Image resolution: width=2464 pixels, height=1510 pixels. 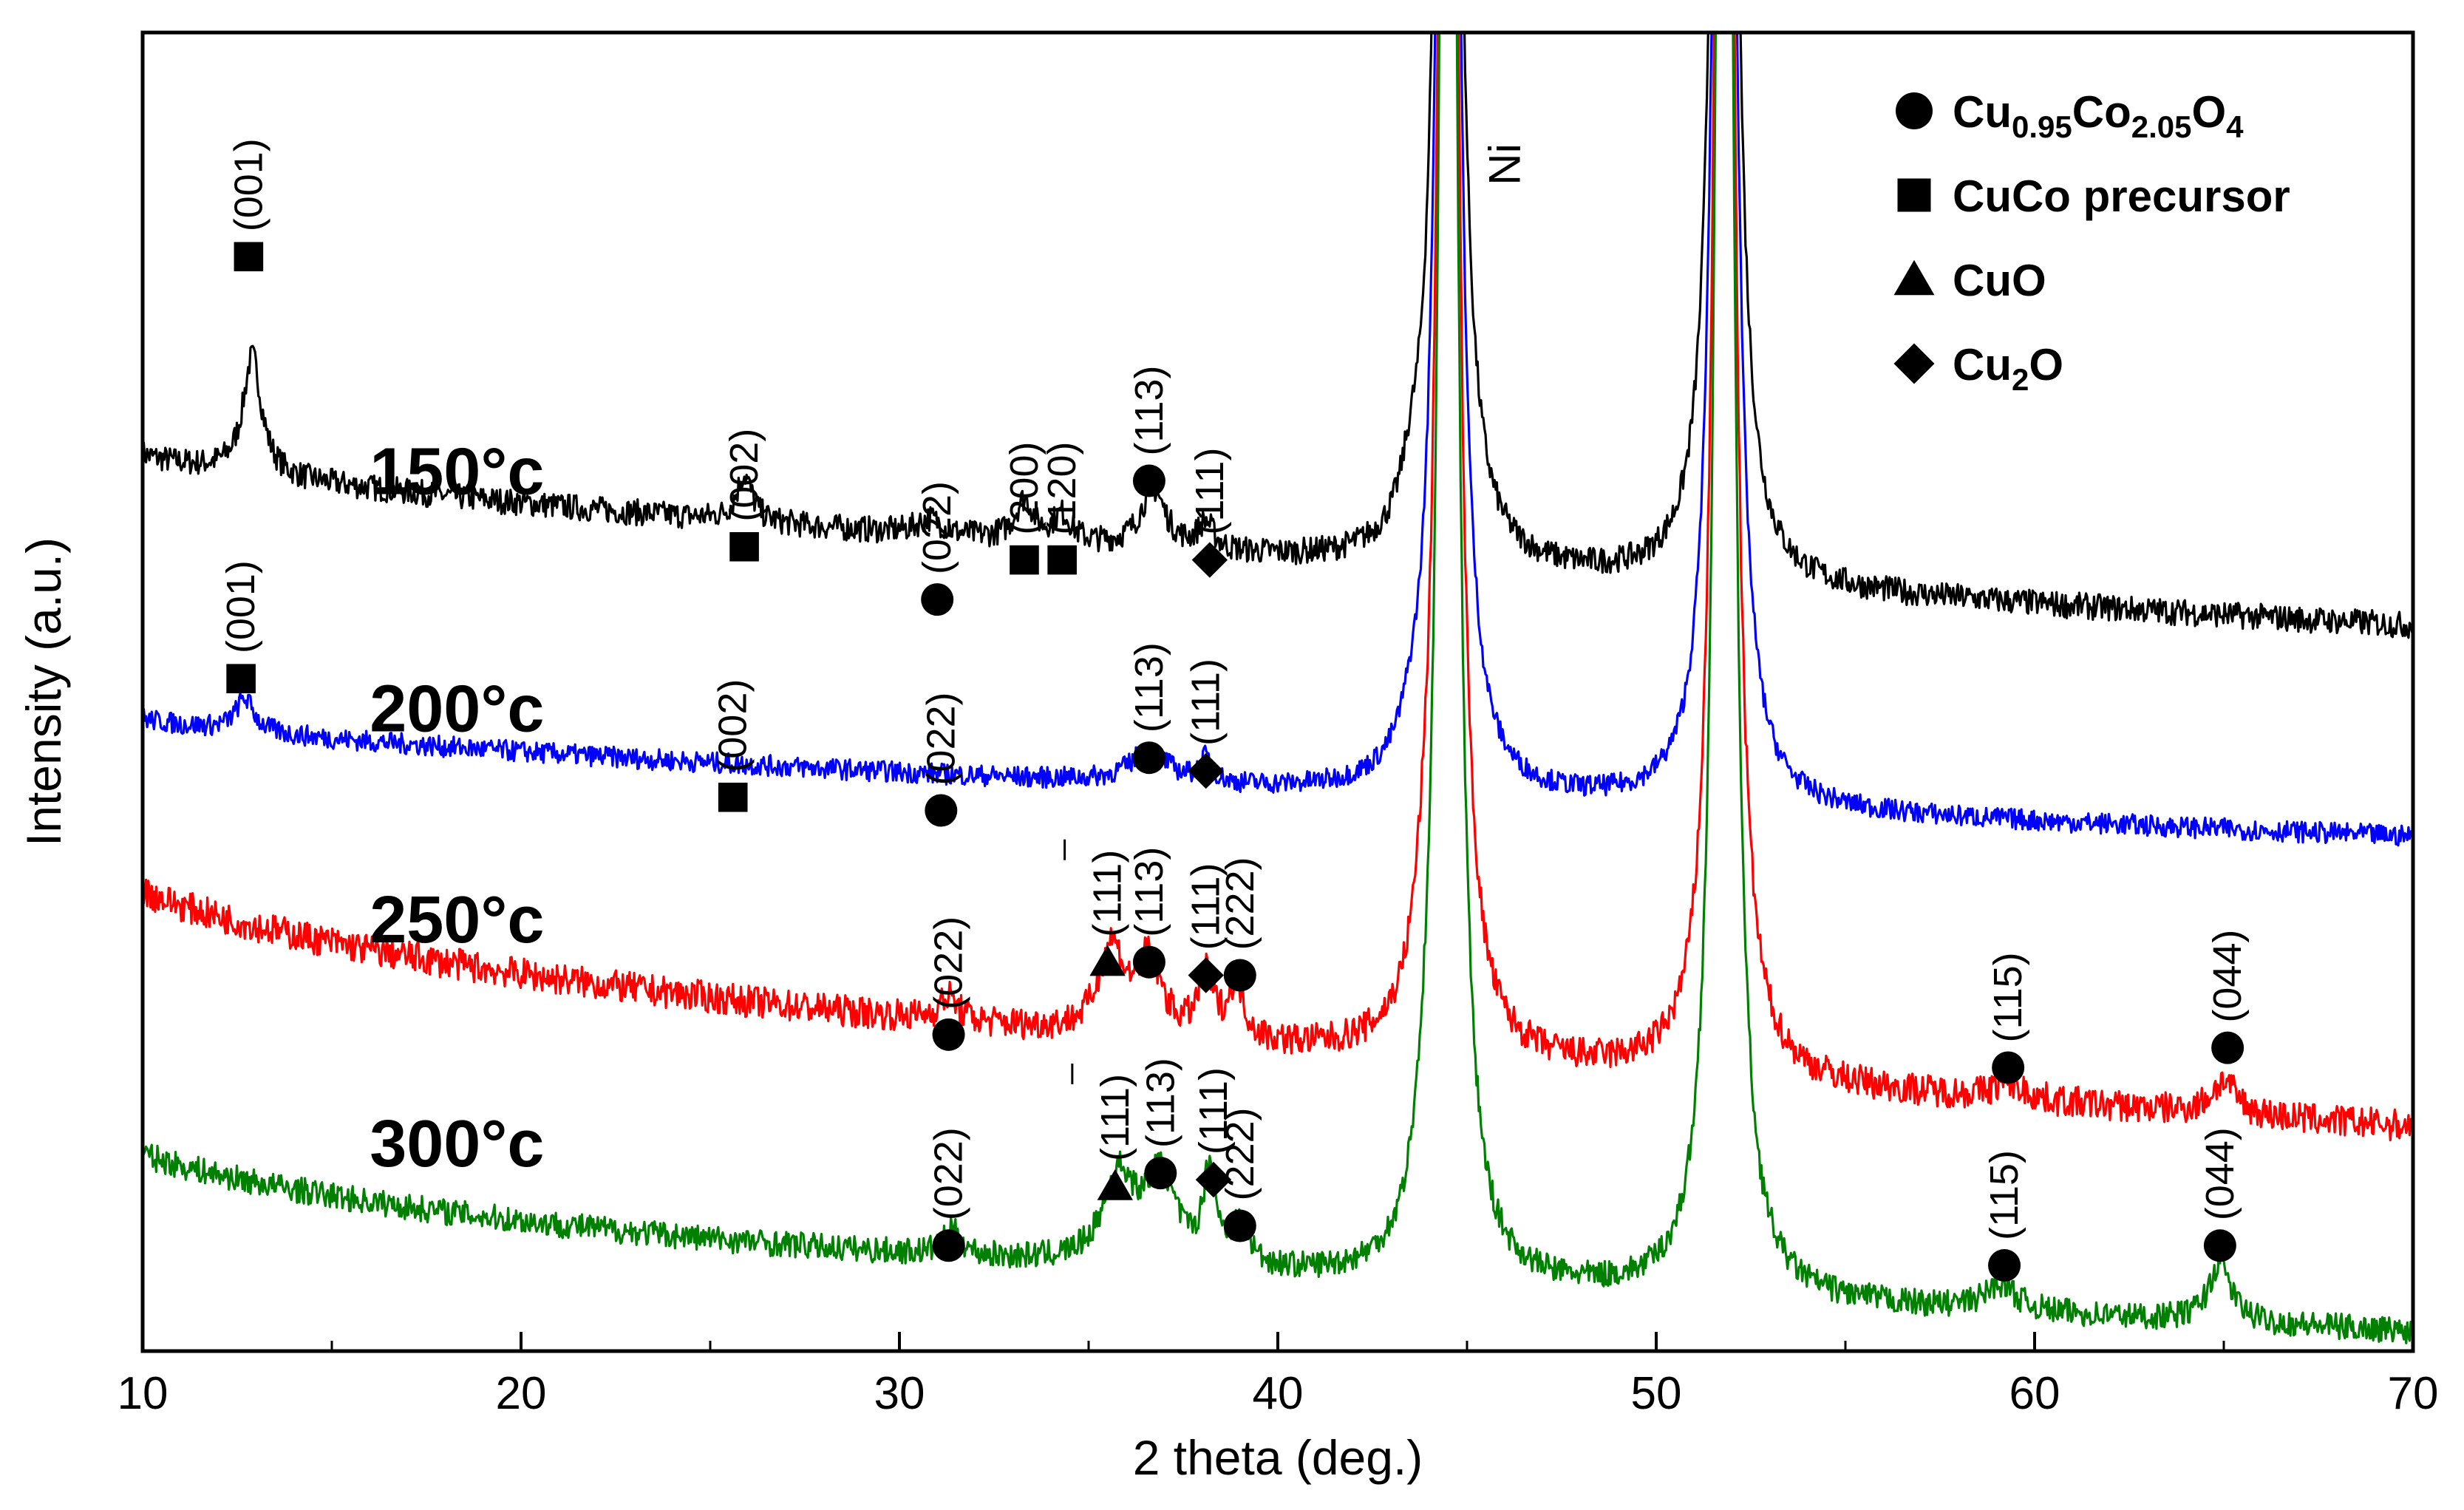 What do you see at coordinates (1999, 280) in the screenshot?
I see `legend-entry-label: CuO` at bounding box center [1999, 280].